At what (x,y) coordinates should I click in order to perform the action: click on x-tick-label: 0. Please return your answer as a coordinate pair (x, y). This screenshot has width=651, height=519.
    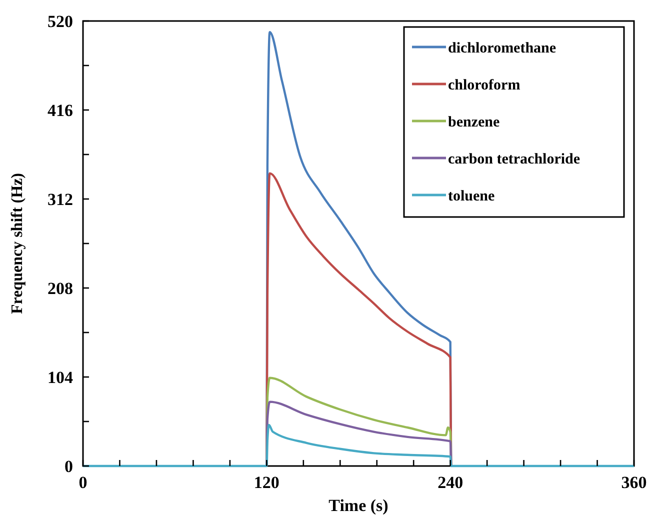
    Looking at the image, I should click on (83, 482).